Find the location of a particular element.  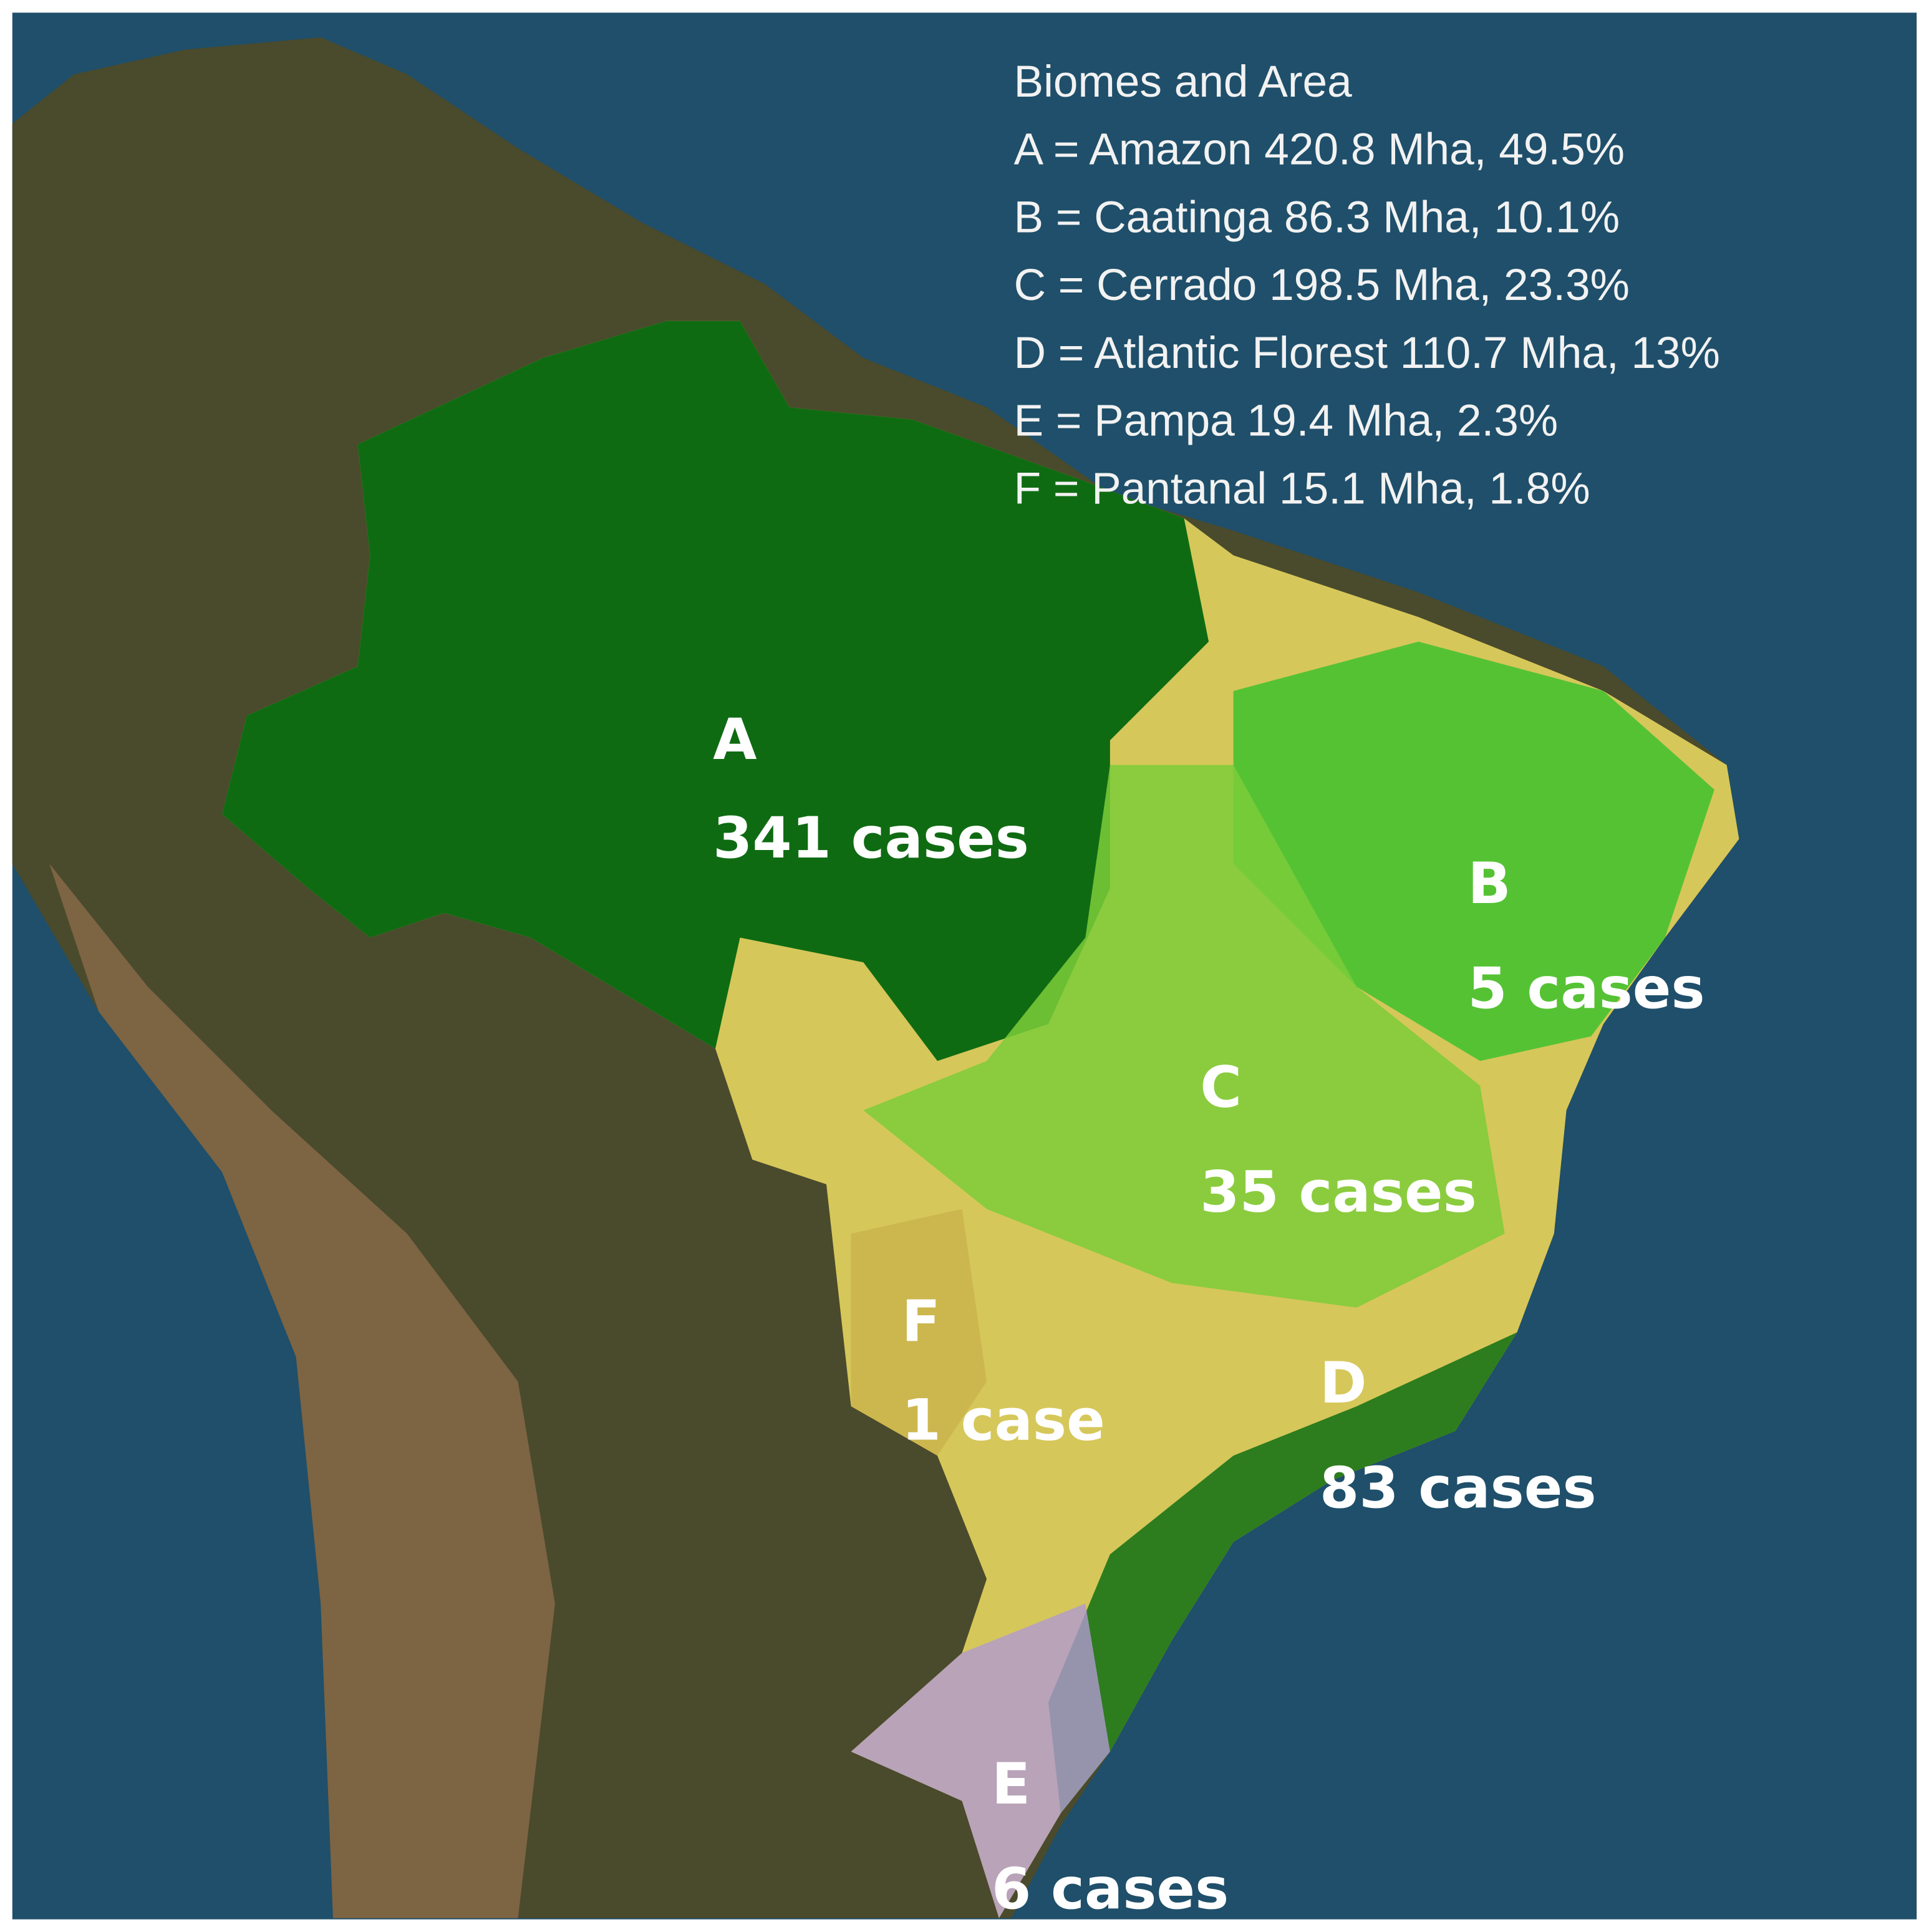

legend-title: Biomes and Area is located at coordinates (1183, 82).